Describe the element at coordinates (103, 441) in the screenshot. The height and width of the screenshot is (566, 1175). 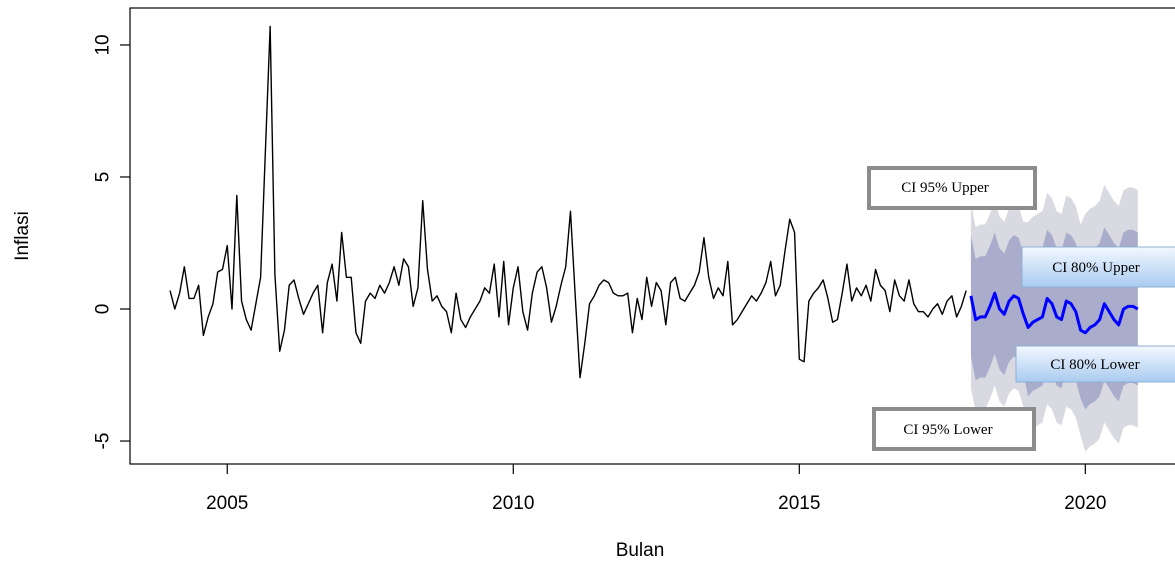
I see `y-tick-label: -5` at that location.